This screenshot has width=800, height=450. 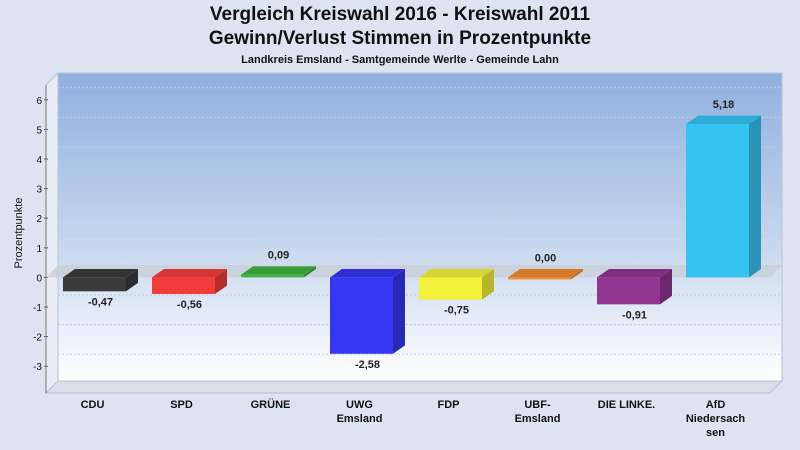 What do you see at coordinates (456, 311) in the screenshot?
I see `data-label: -0,75` at bounding box center [456, 311].